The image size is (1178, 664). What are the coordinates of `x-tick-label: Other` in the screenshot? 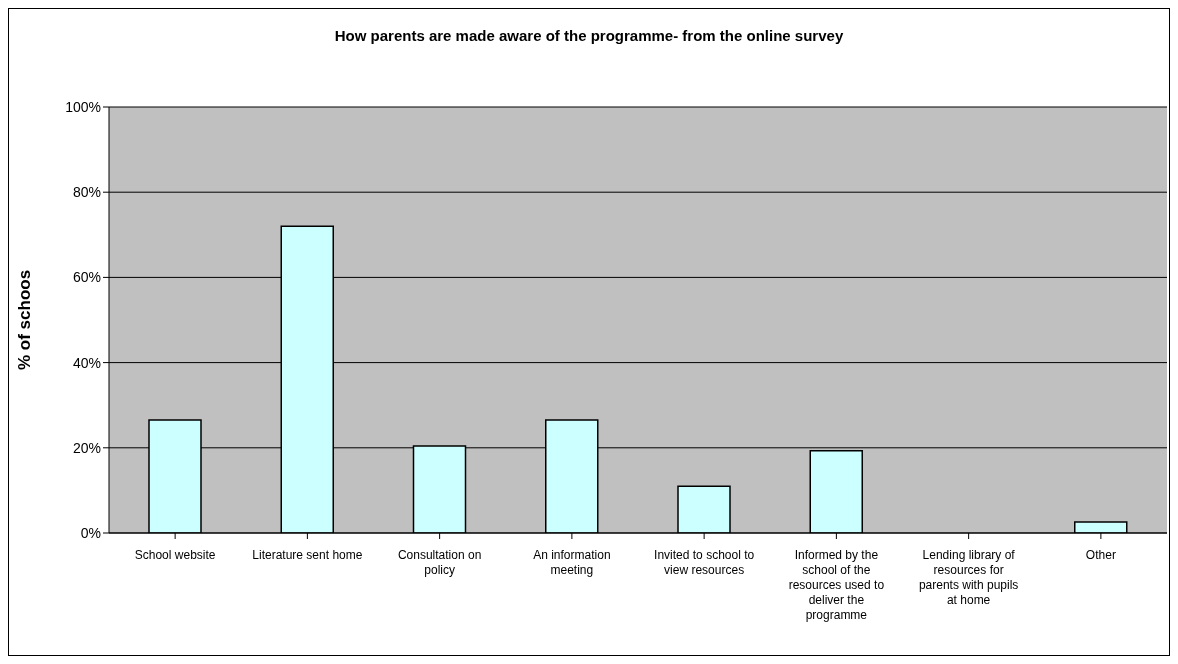 It's located at (1100, 555).